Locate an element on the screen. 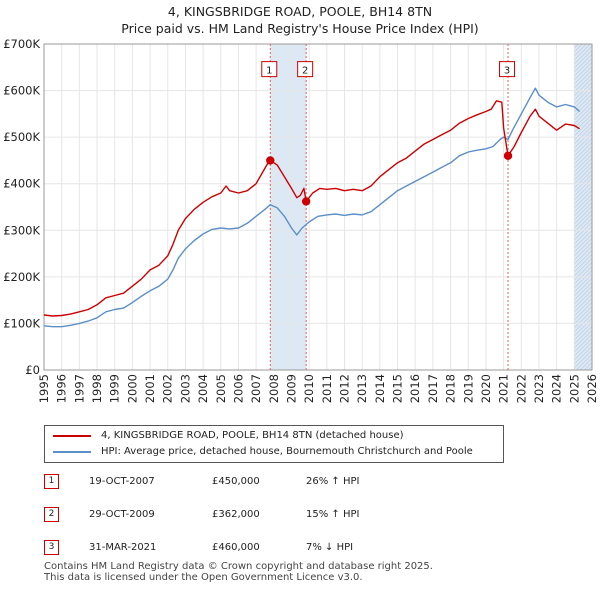 This screenshot has height=590, width=600. sale-label-2: 2 is located at coordinates (305, 71).